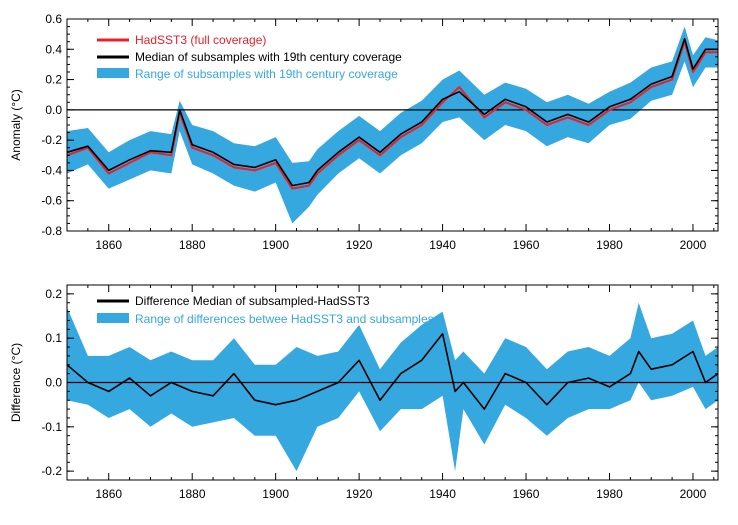 The height and width of the screenshot is (525, 738). What do you see at coordinates (53, 338) in the screenshot?
I see `y-tick-label: 0.1` at bounding box center [53, 338].